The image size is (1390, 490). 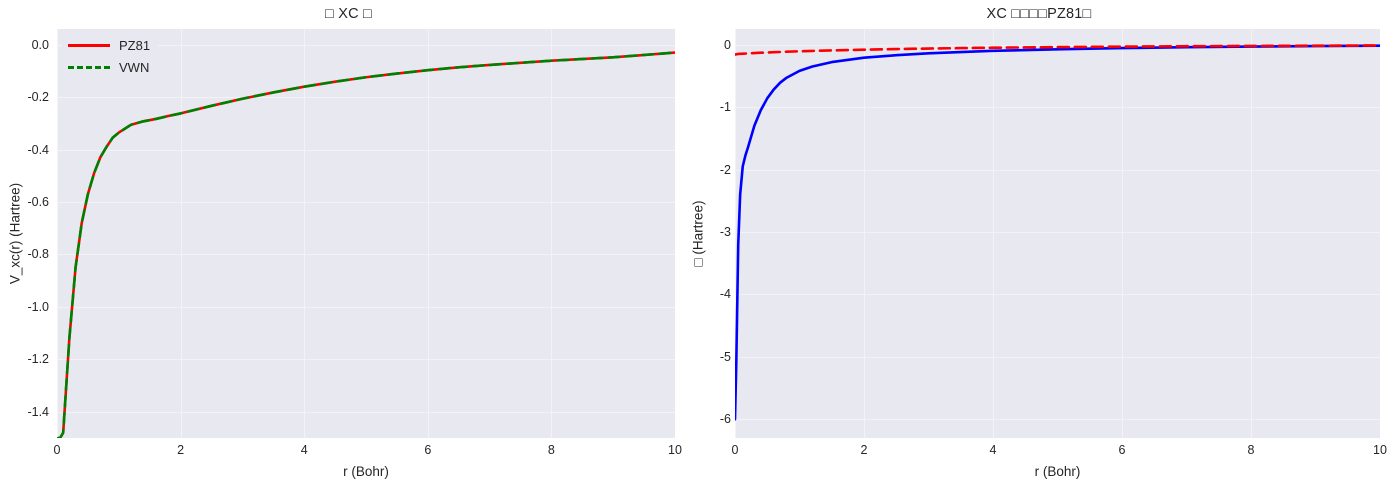 I want to click on panel-left-title: □ XC □, so click(x=348, y=14).